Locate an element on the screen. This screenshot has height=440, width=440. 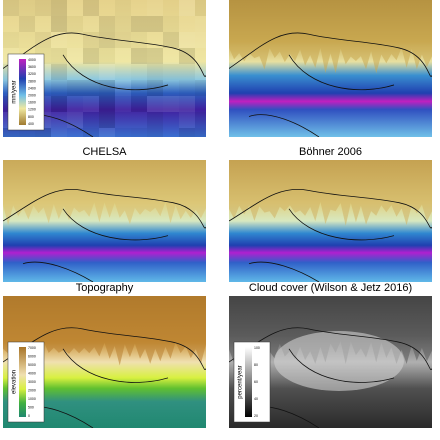
panel-title: Cloud cover (Wilson & Jetz 2016) is located at coordinates (330, 288).